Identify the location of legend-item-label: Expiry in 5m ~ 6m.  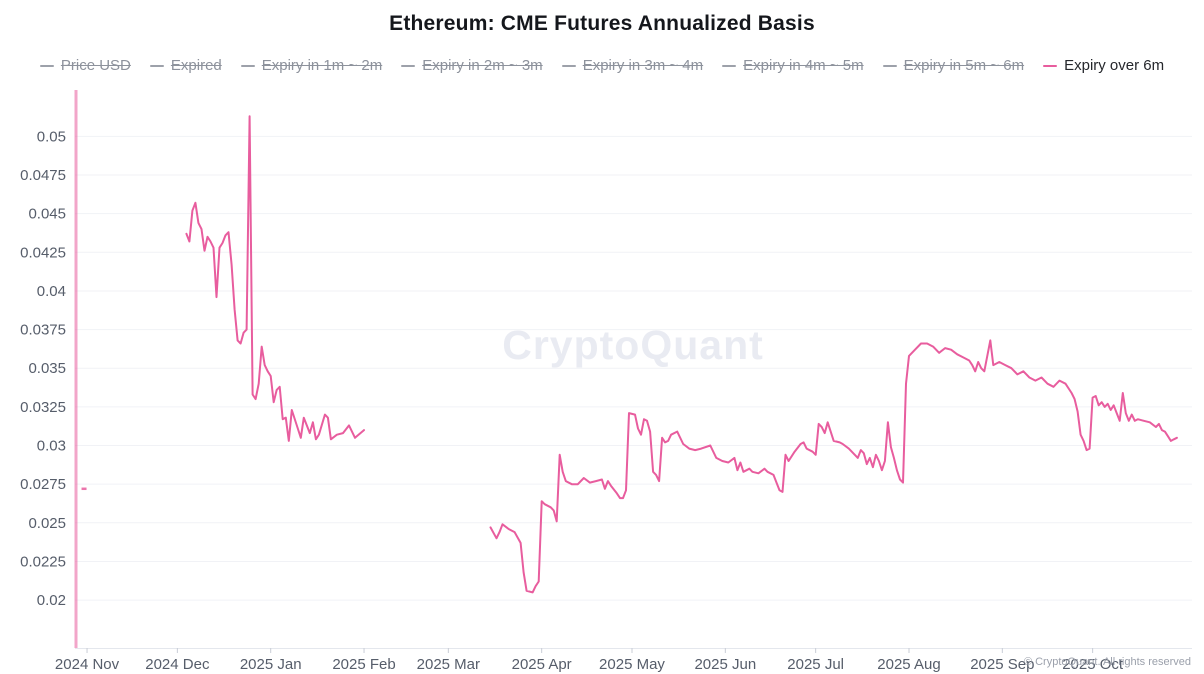
(964, 65).